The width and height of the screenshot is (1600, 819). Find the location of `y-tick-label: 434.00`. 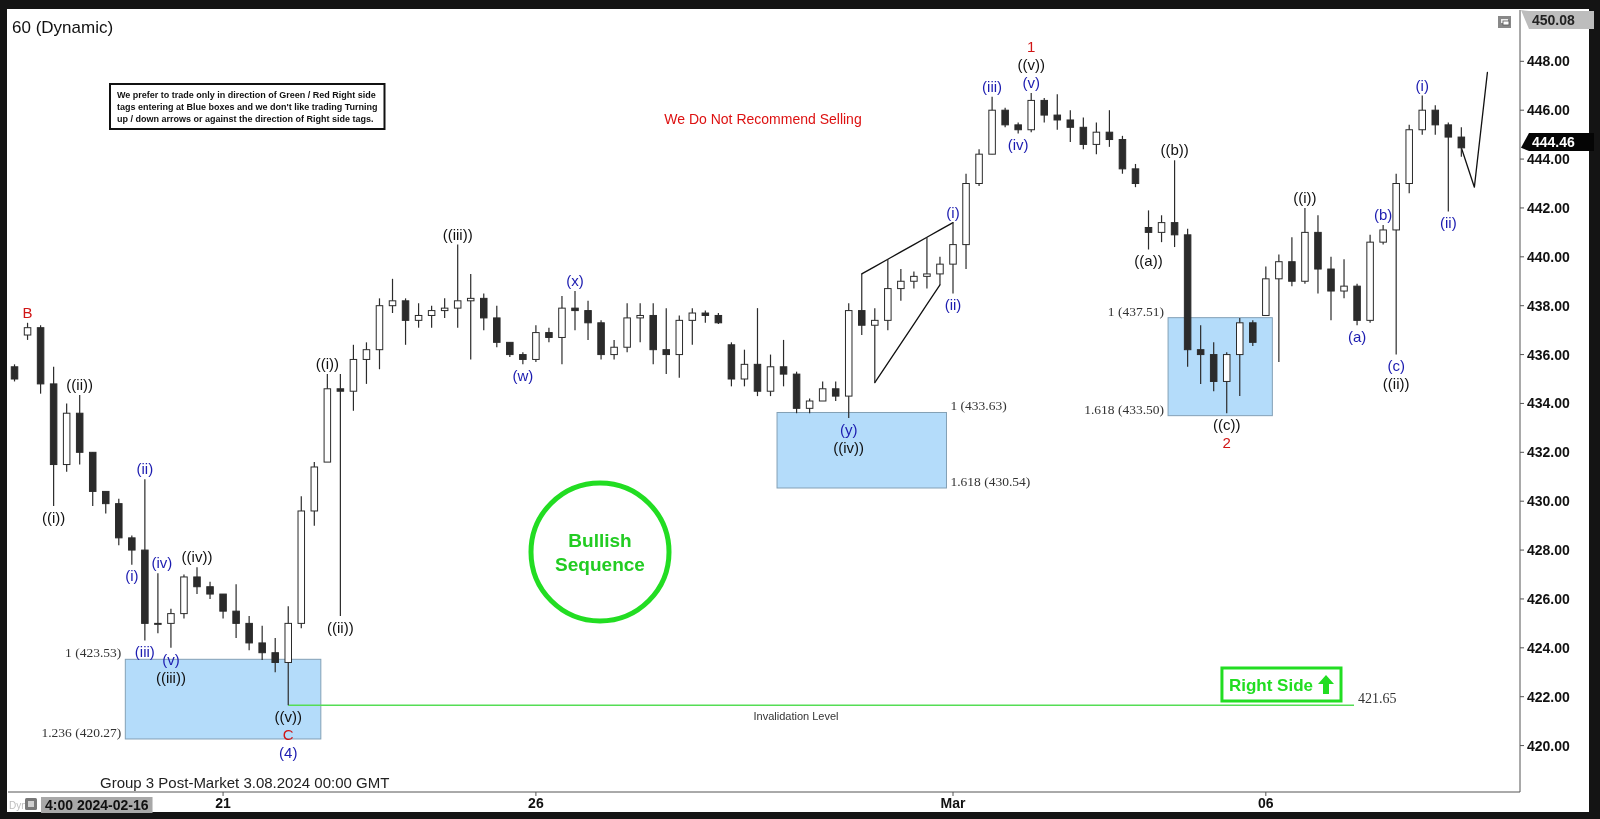

y-tick-label: 434.00 is located at coordinates (1549, 403).